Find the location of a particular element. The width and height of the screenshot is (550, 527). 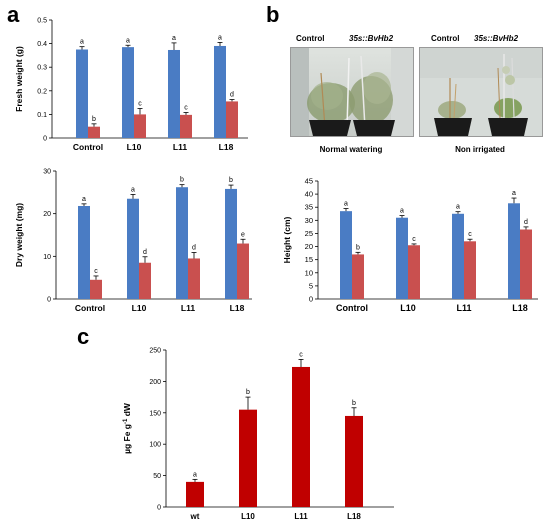

y-tick-label: 40 is located at coordinates (309, 194).